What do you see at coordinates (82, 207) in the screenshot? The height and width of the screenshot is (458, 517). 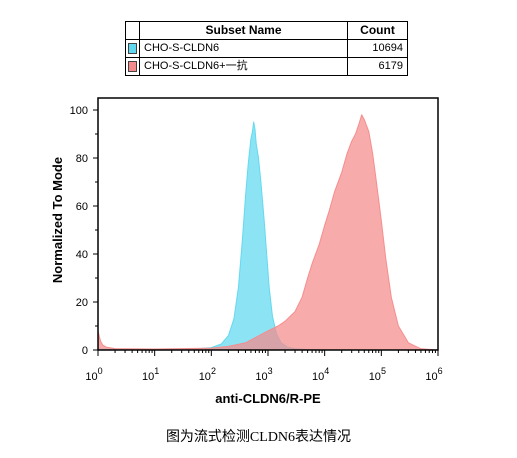 I see `y-tick-label: 60` at bounding box center [82, 207].